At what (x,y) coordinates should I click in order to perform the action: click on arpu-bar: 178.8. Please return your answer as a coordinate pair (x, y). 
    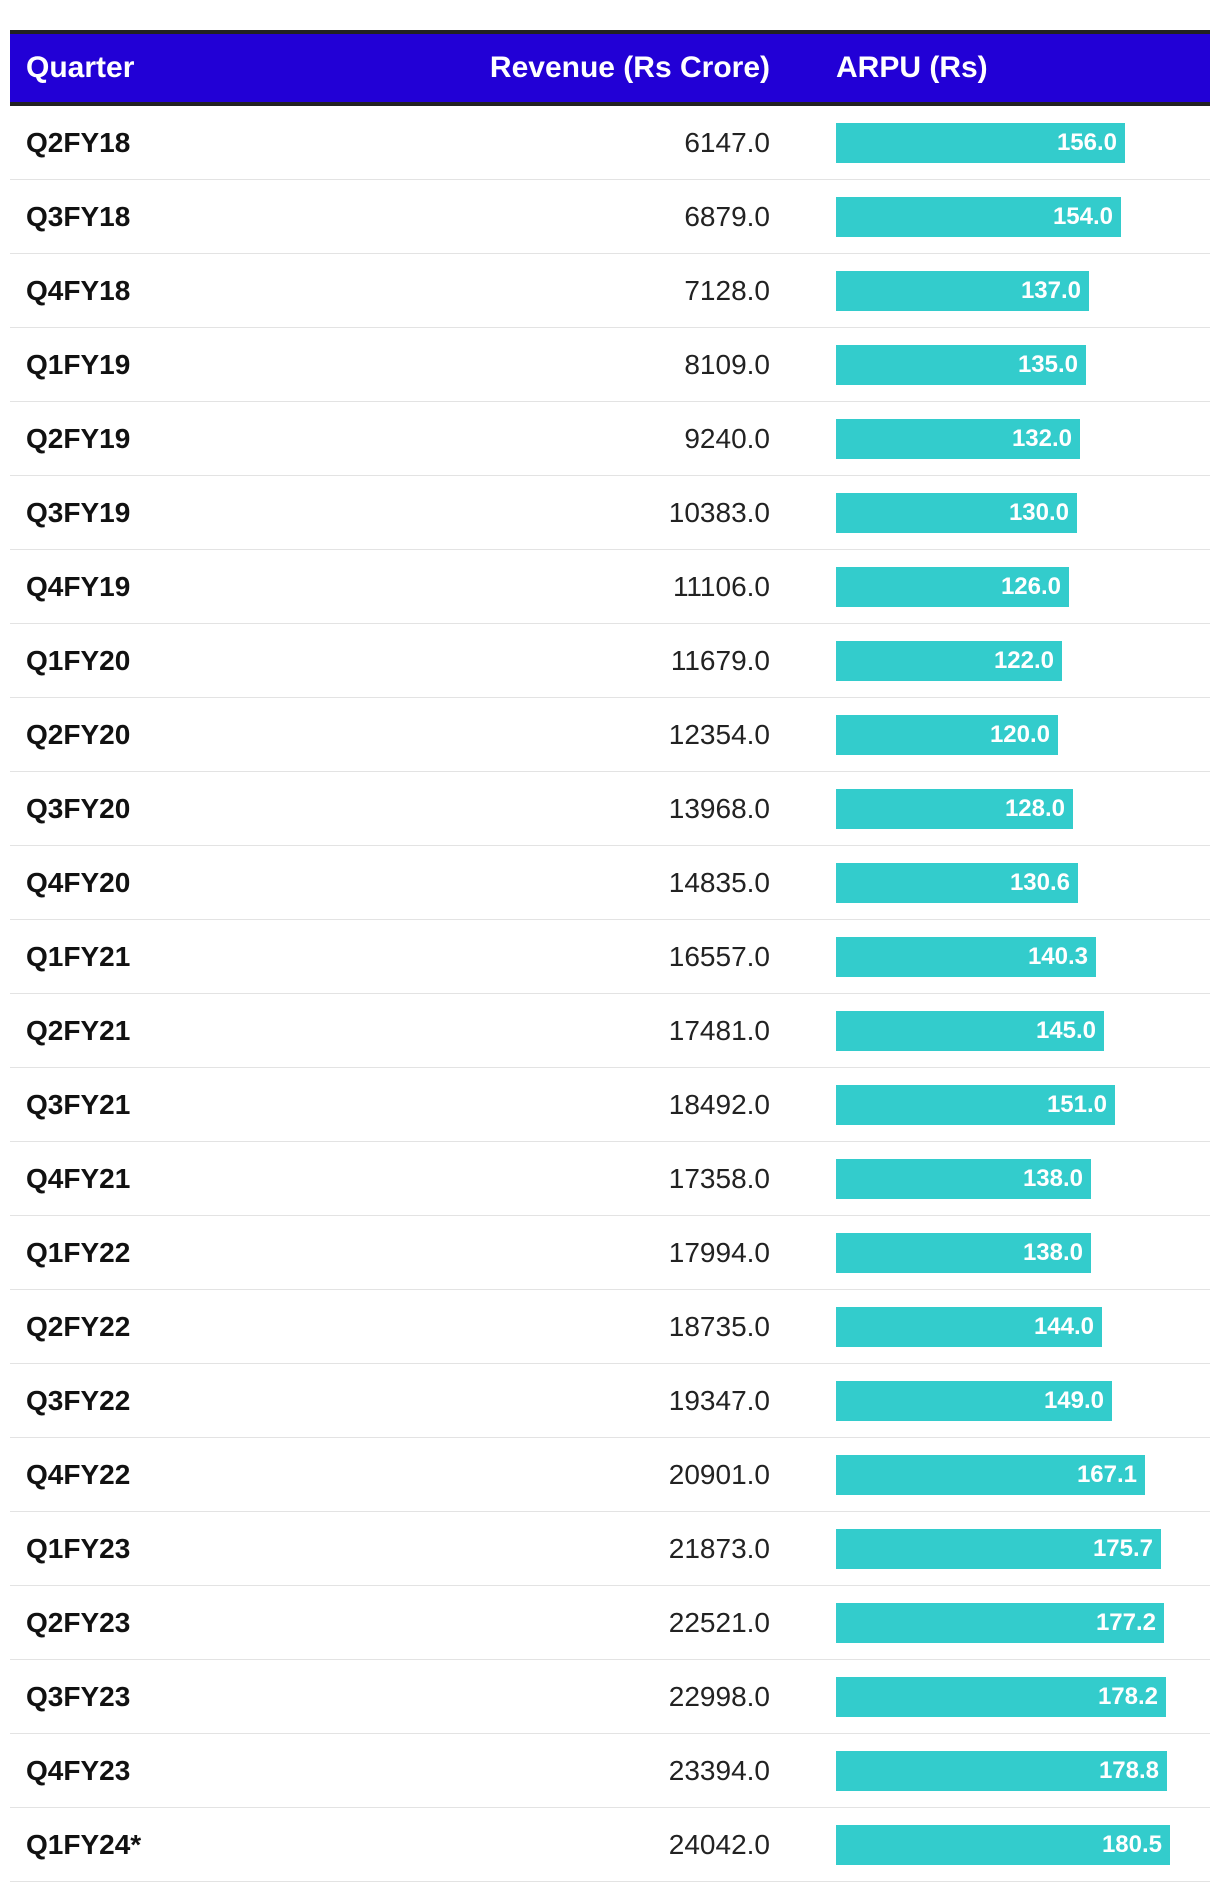
    Looking at the image, I should click on (1001, 1770).